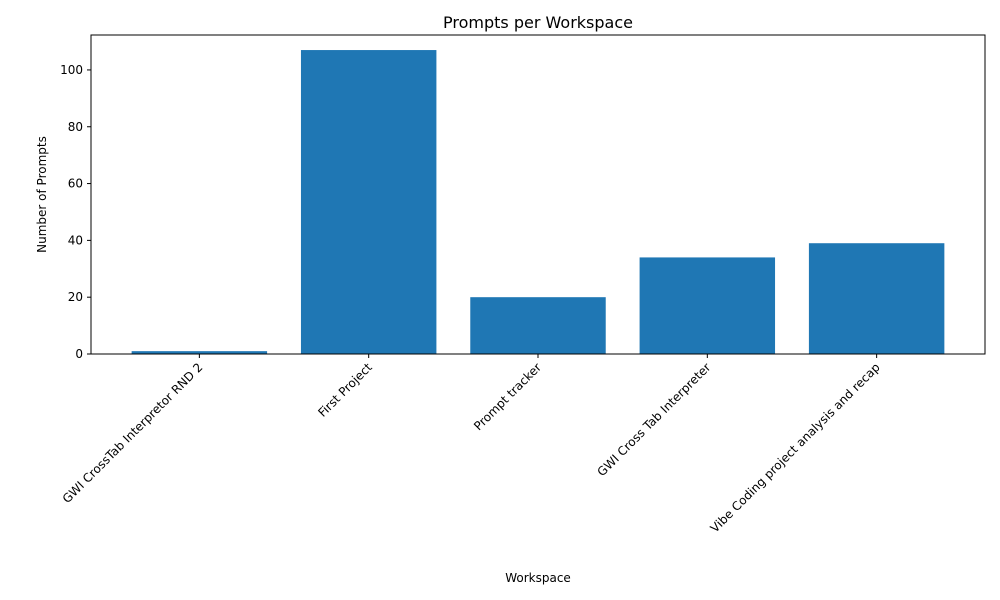 This screenshot has height=600, width=1000. Describe the element at coordinates (795, 447) in the screenshot. I see `x-tick-label: Vibe Coding project analysis and recap` at that location.